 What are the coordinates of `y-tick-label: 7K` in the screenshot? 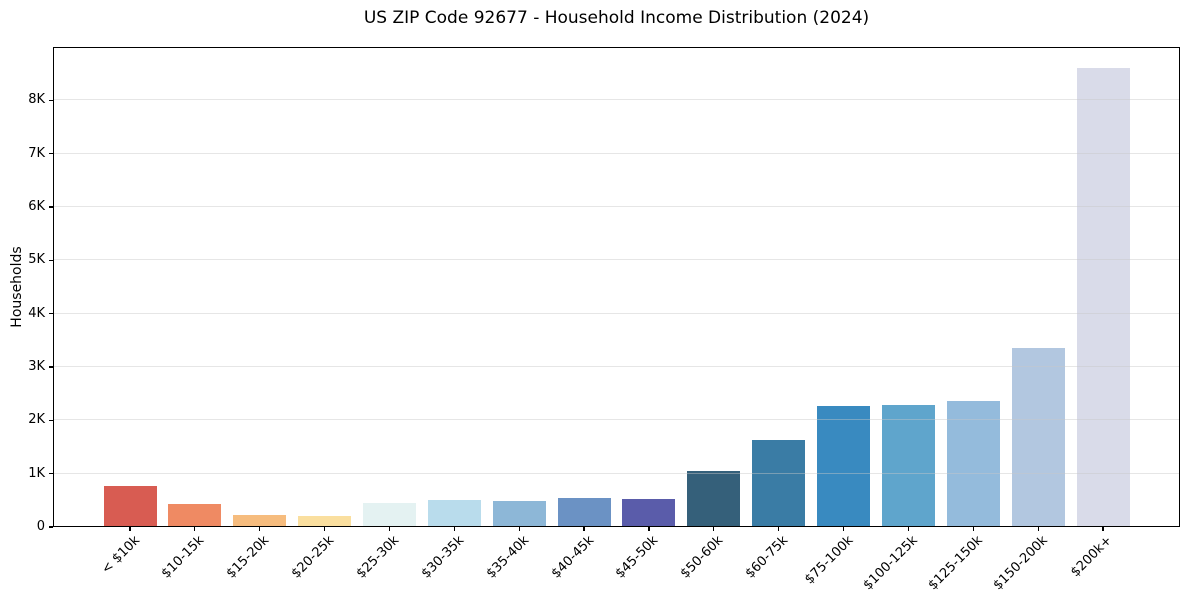 It's located at (36, 153).